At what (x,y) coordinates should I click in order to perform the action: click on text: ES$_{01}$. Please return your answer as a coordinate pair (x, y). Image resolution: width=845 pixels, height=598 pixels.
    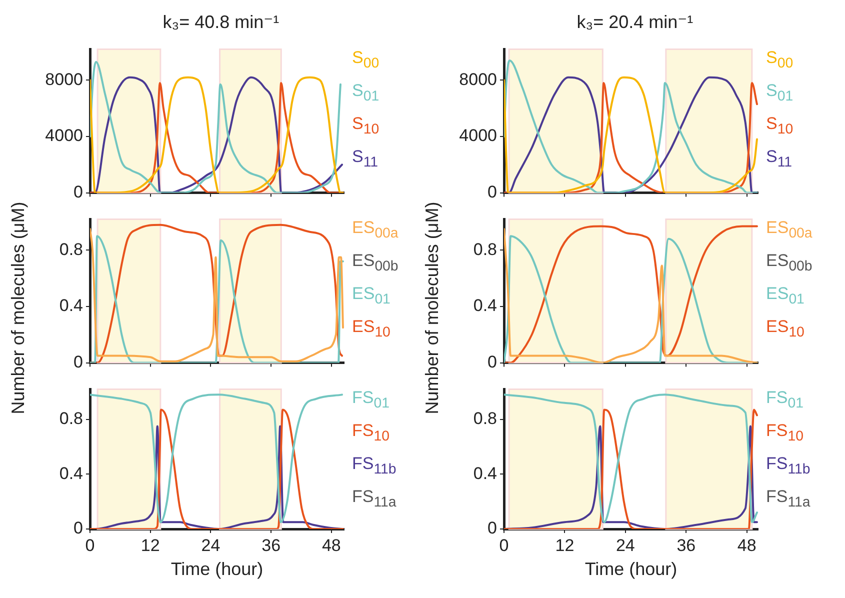
    Looking at the image, I should click on (786, 297).